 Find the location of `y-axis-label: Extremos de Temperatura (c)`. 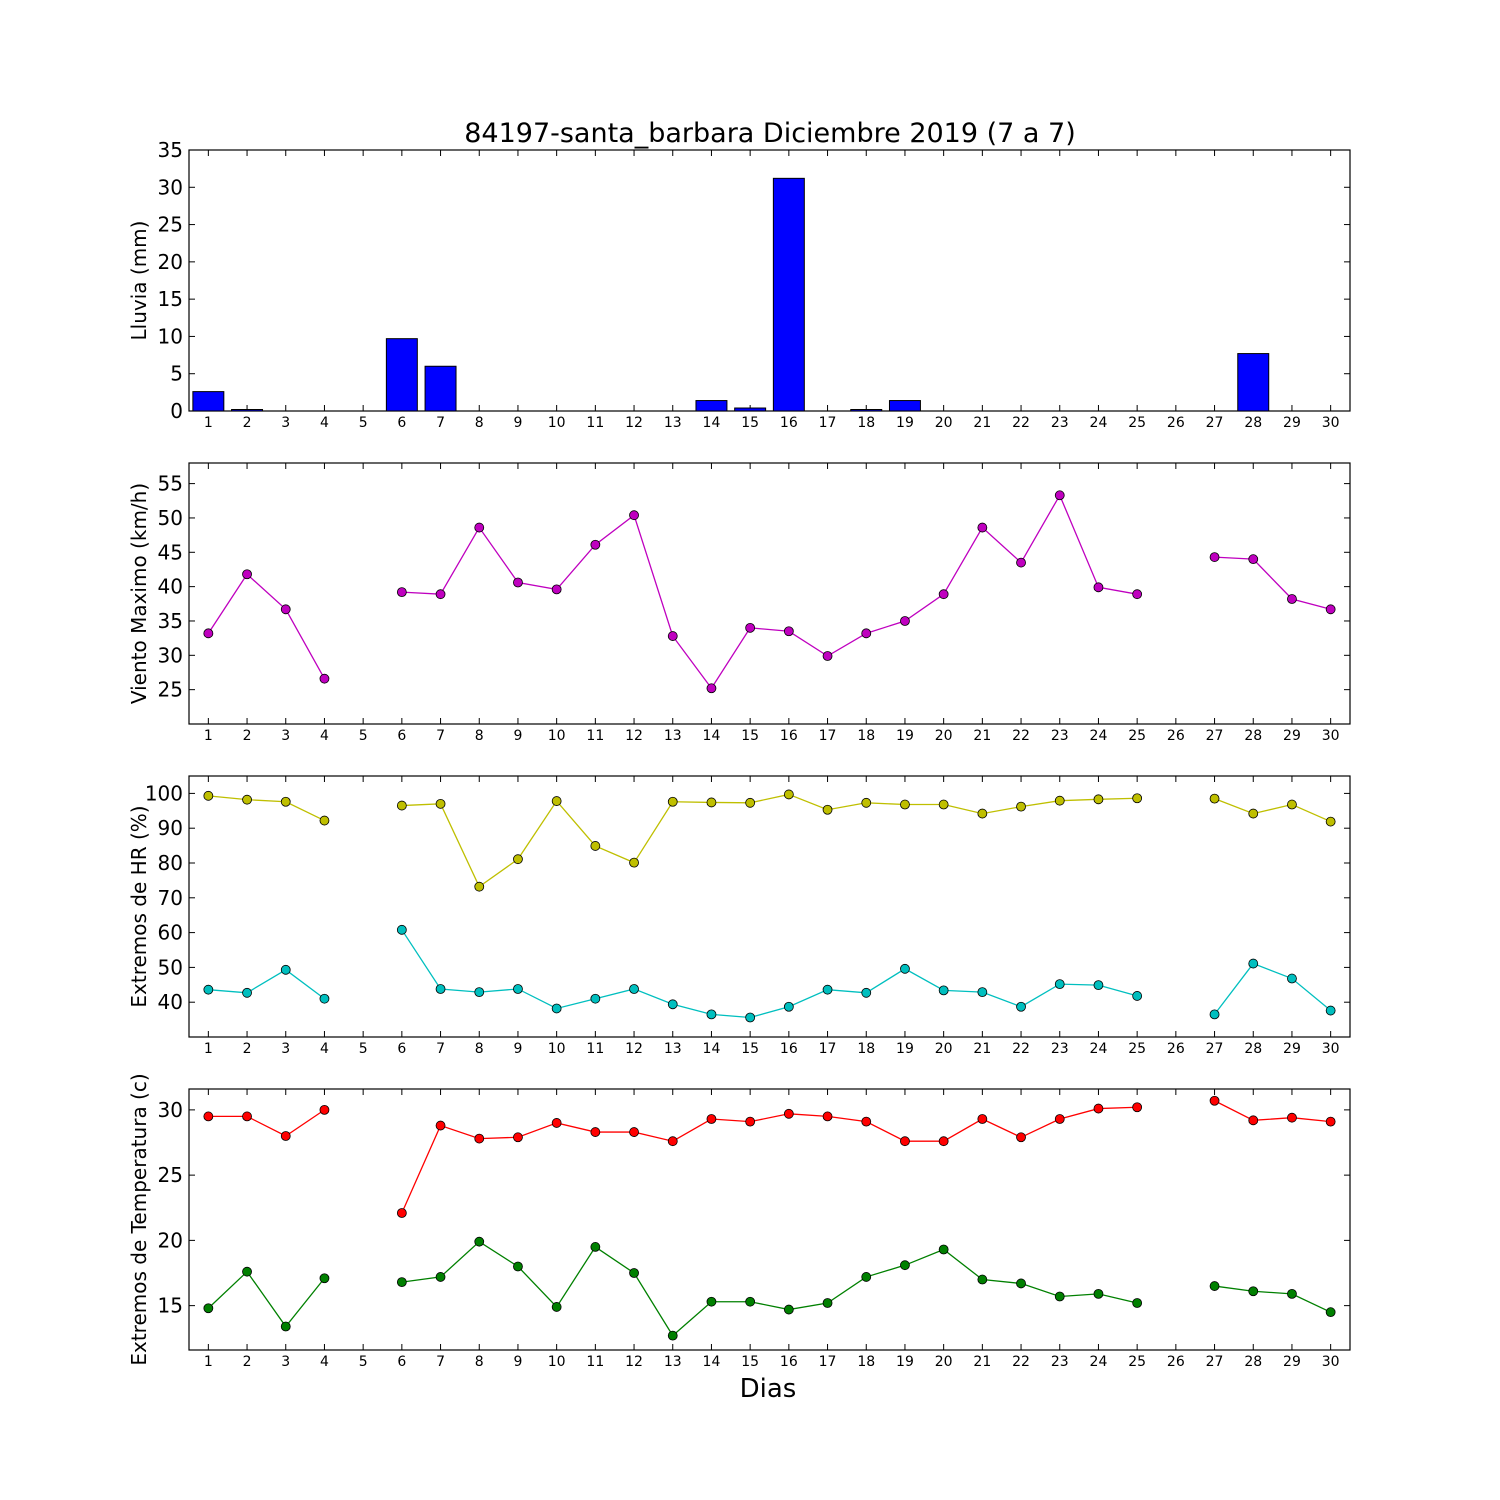

y-axis-label: Extremos de Temperatura (c) is located at coordinates (139, 1219).